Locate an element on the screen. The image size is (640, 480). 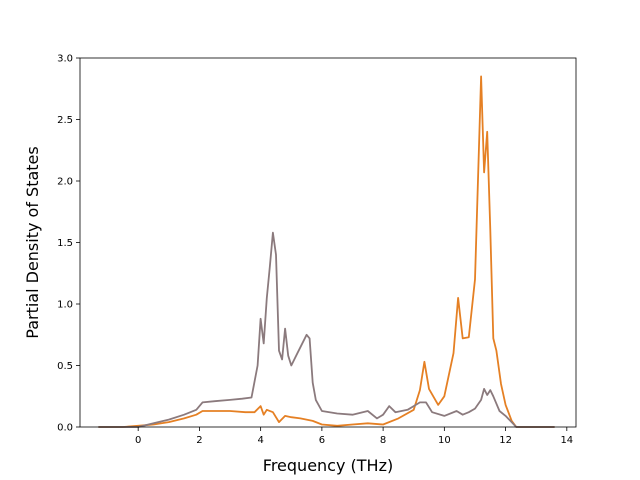
x-tick-label: 6 is located at coordinates (322, 440).